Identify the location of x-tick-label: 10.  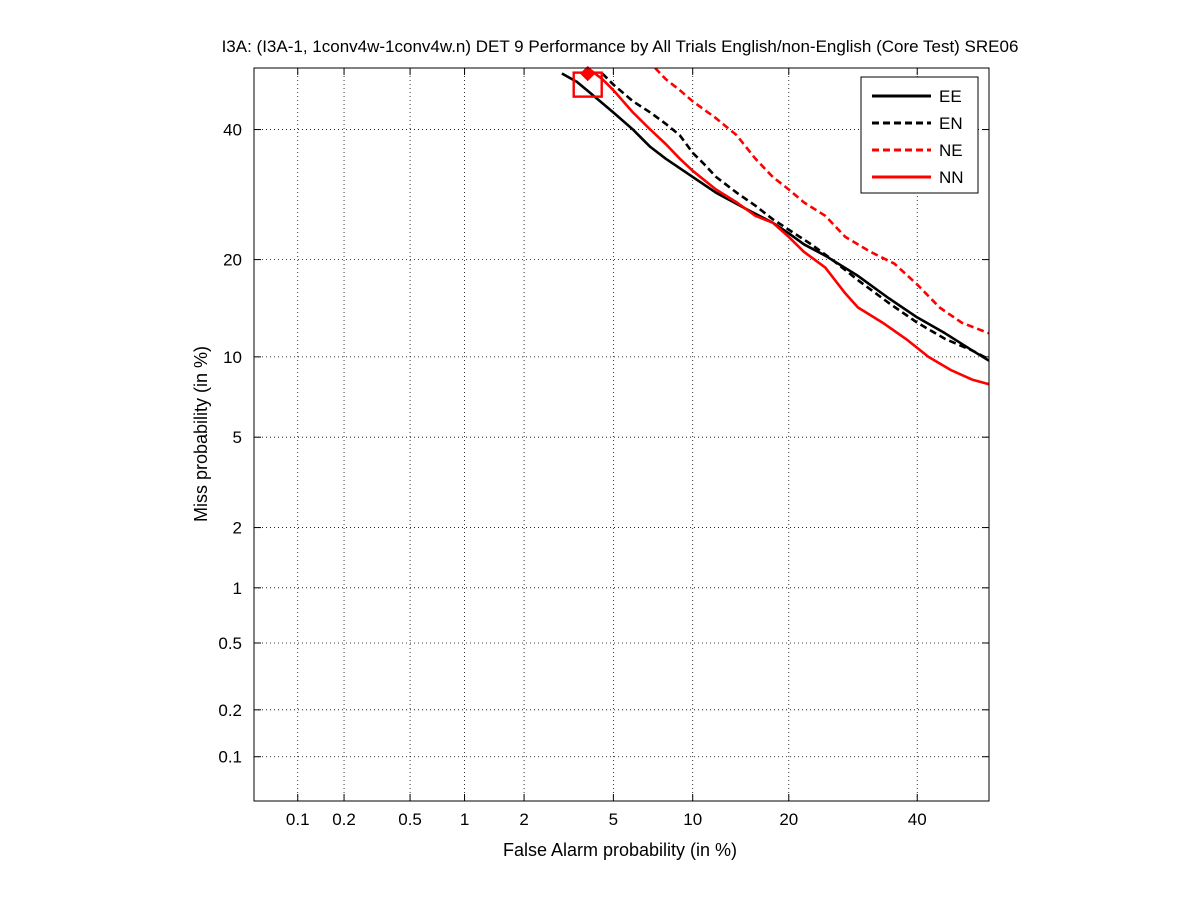
(692, 819).